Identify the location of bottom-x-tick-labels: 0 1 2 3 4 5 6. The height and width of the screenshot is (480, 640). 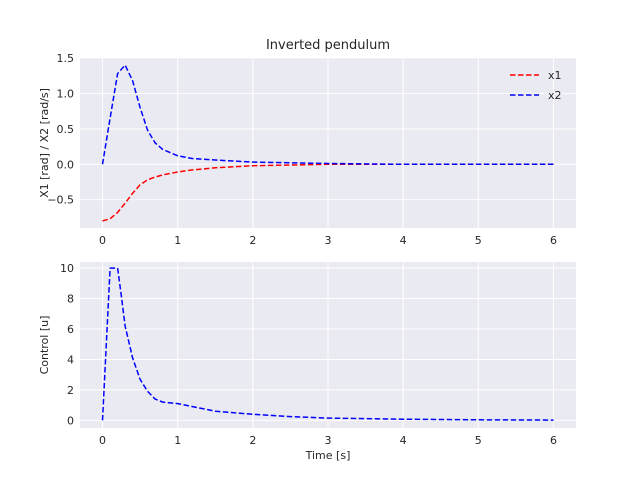
(328, 440).